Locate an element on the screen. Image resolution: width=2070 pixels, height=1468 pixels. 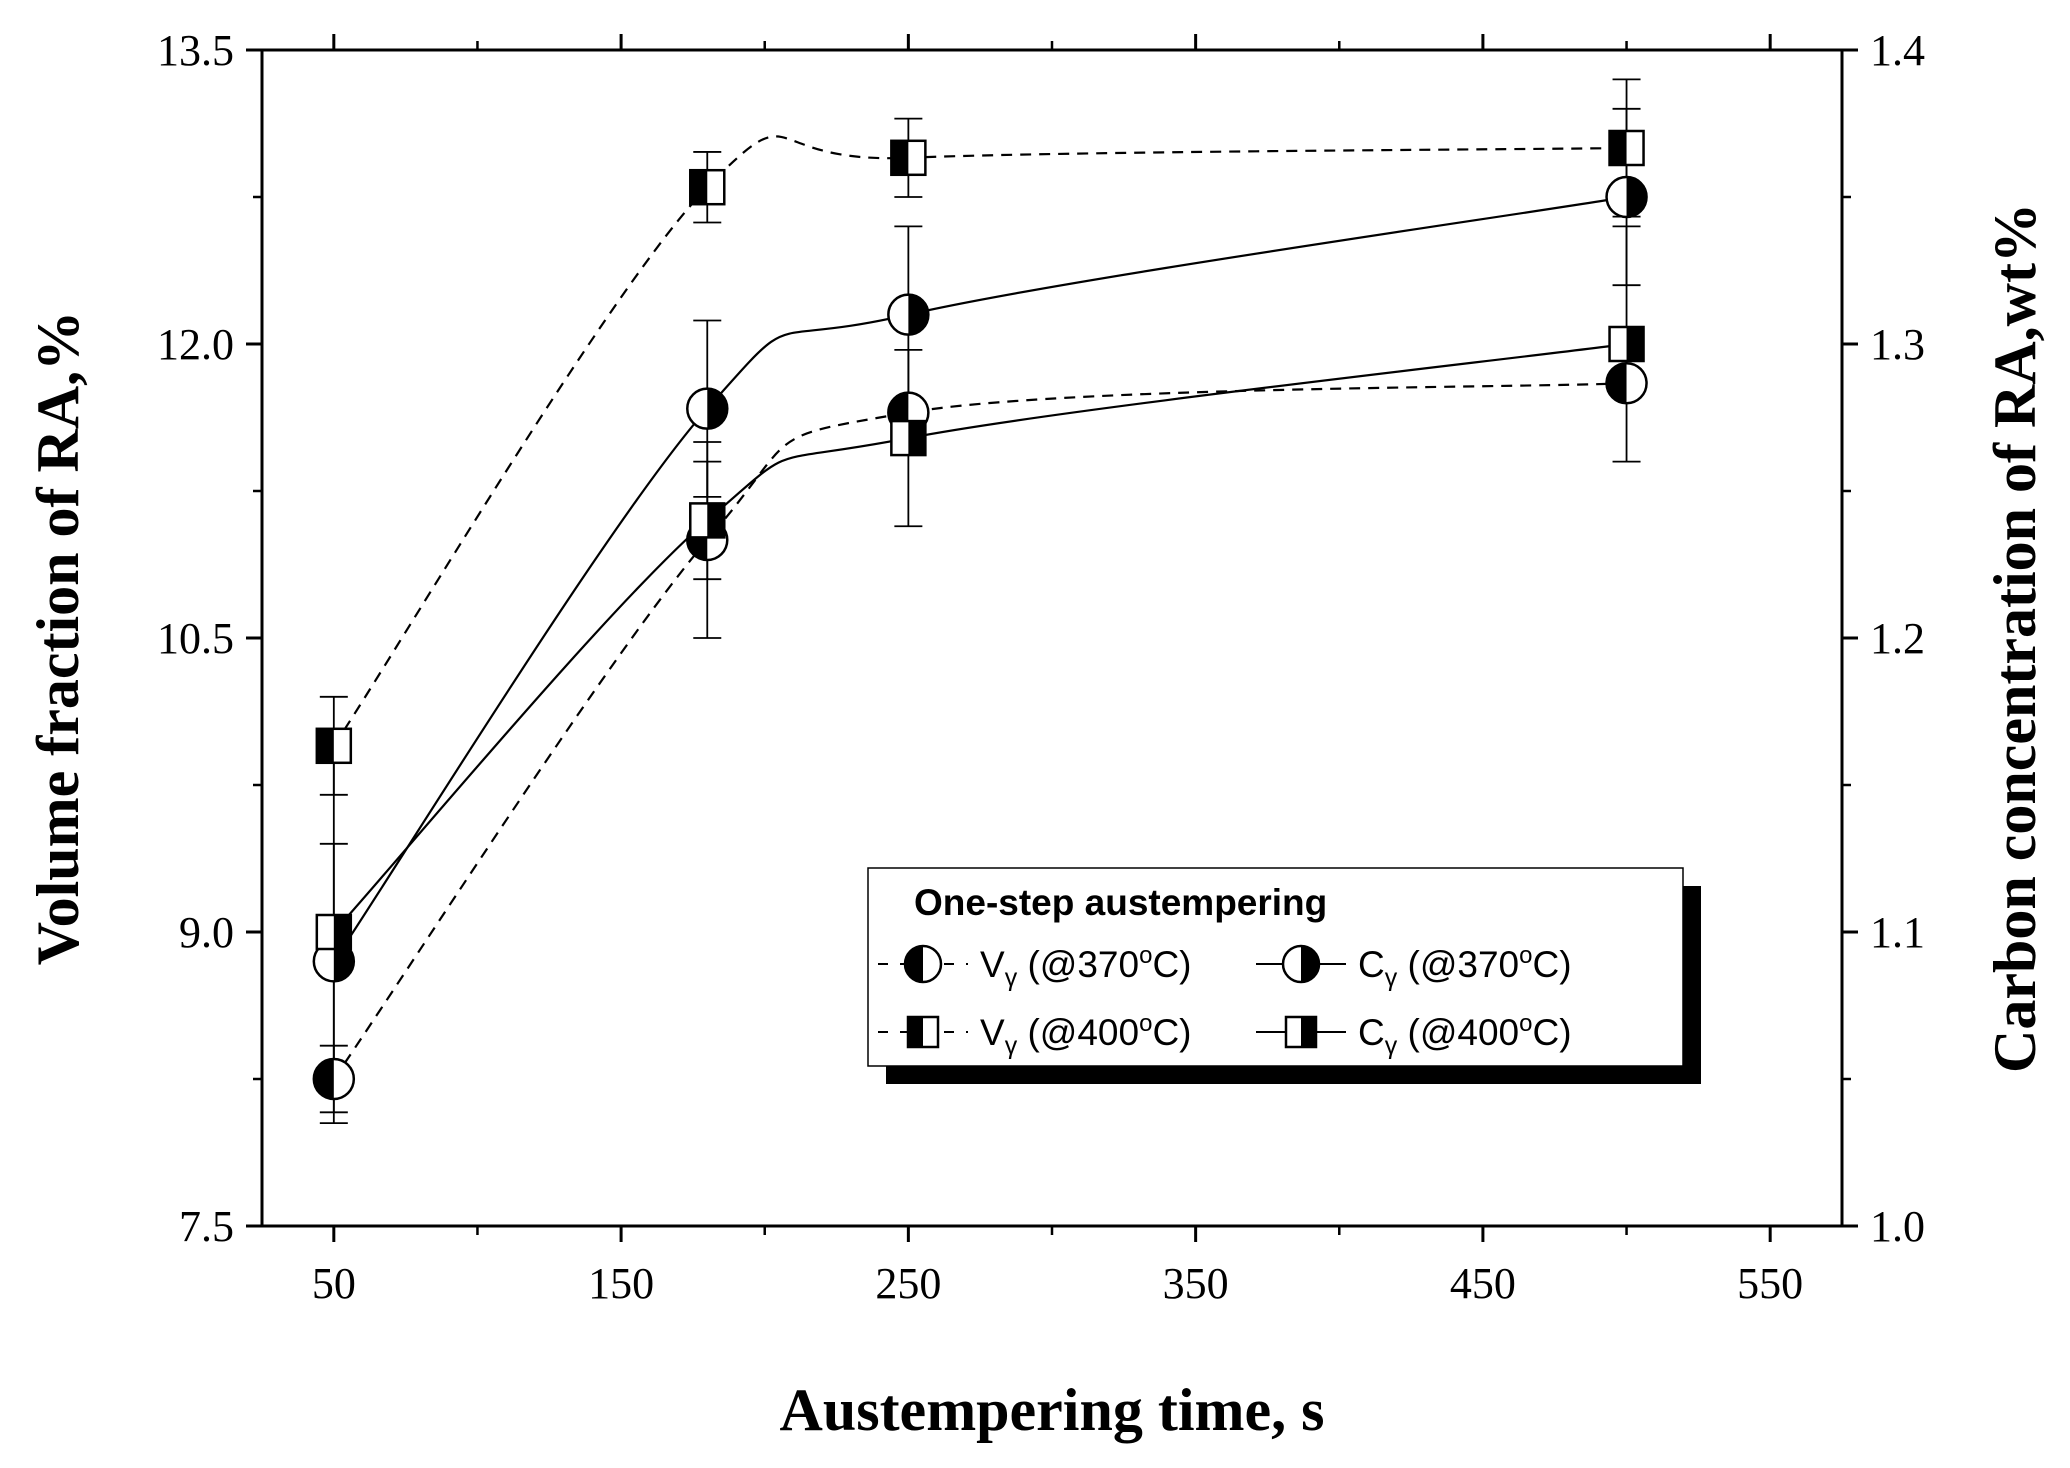
legend-label: Vγ (@370oC) is located at coordinates (1086, 967).